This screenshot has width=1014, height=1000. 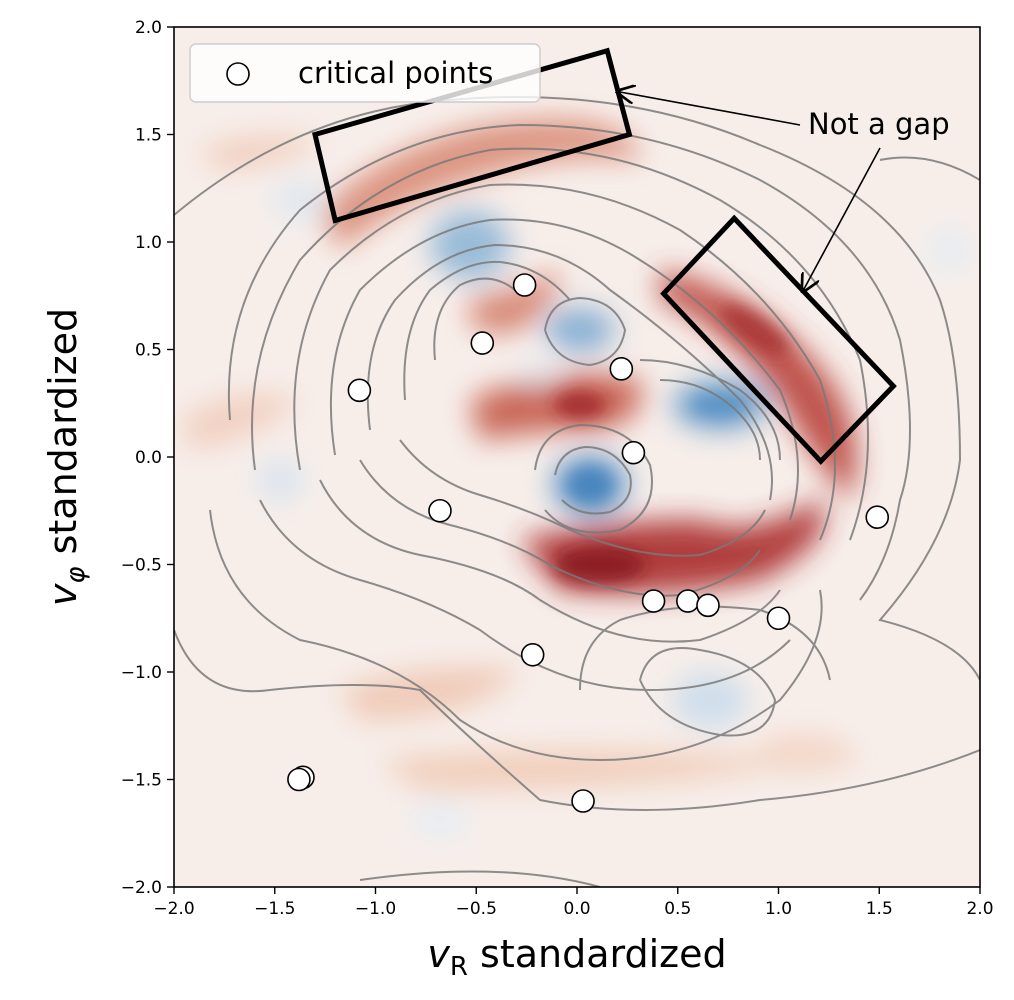 What do you see at coordinates (148, 243) in the screenshot?
I see `y-tick-label: 1.0` at bounding box center [148, 243].